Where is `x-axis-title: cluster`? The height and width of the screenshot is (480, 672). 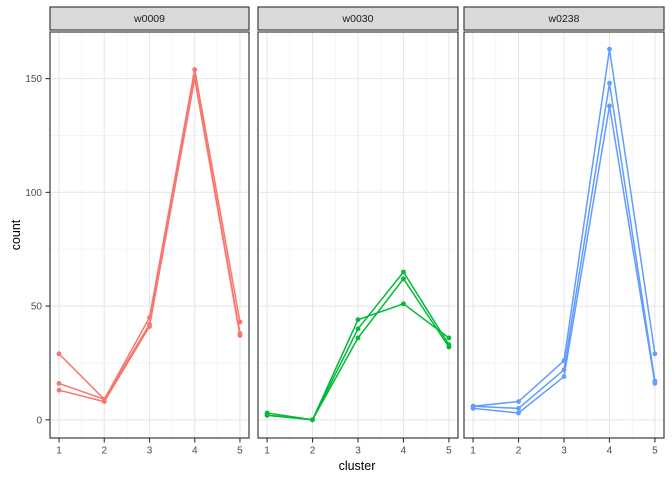
x-axis-title: cluster is located at coordinates (357, 466).